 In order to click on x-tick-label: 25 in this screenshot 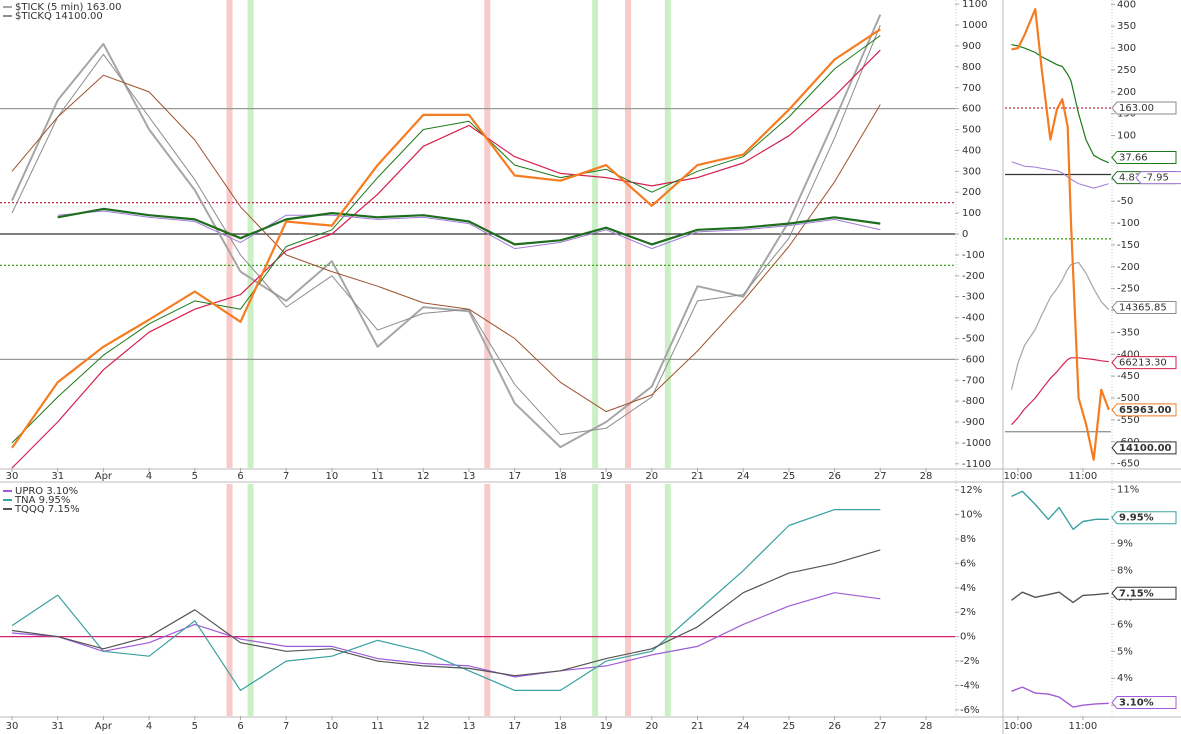, I will do `click(789, 476)`.